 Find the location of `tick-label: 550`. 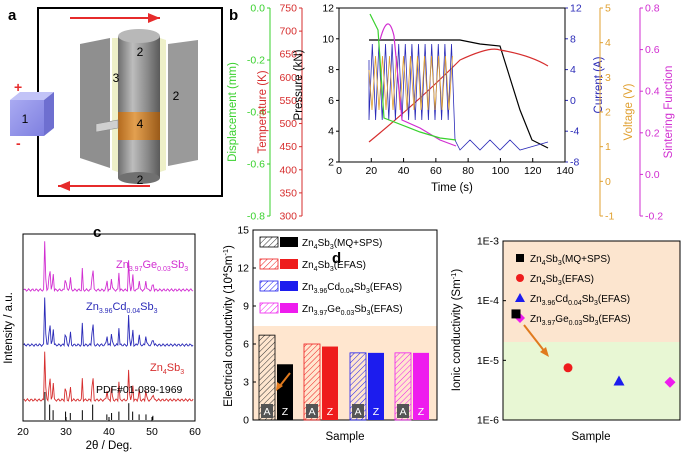

tick-label: 550 is located at coordinates (288, 101).